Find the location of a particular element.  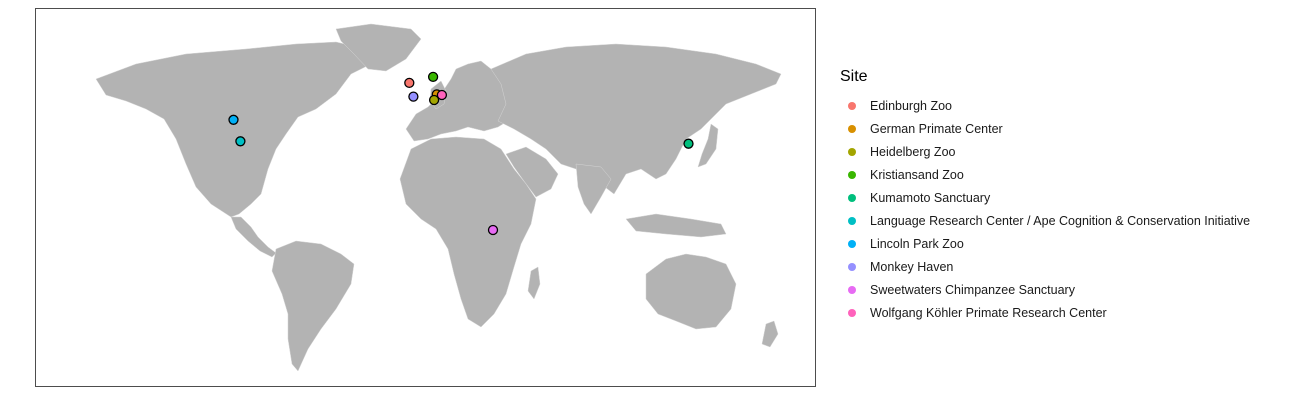

landmass-north-america is located at coordinates (233, 129).